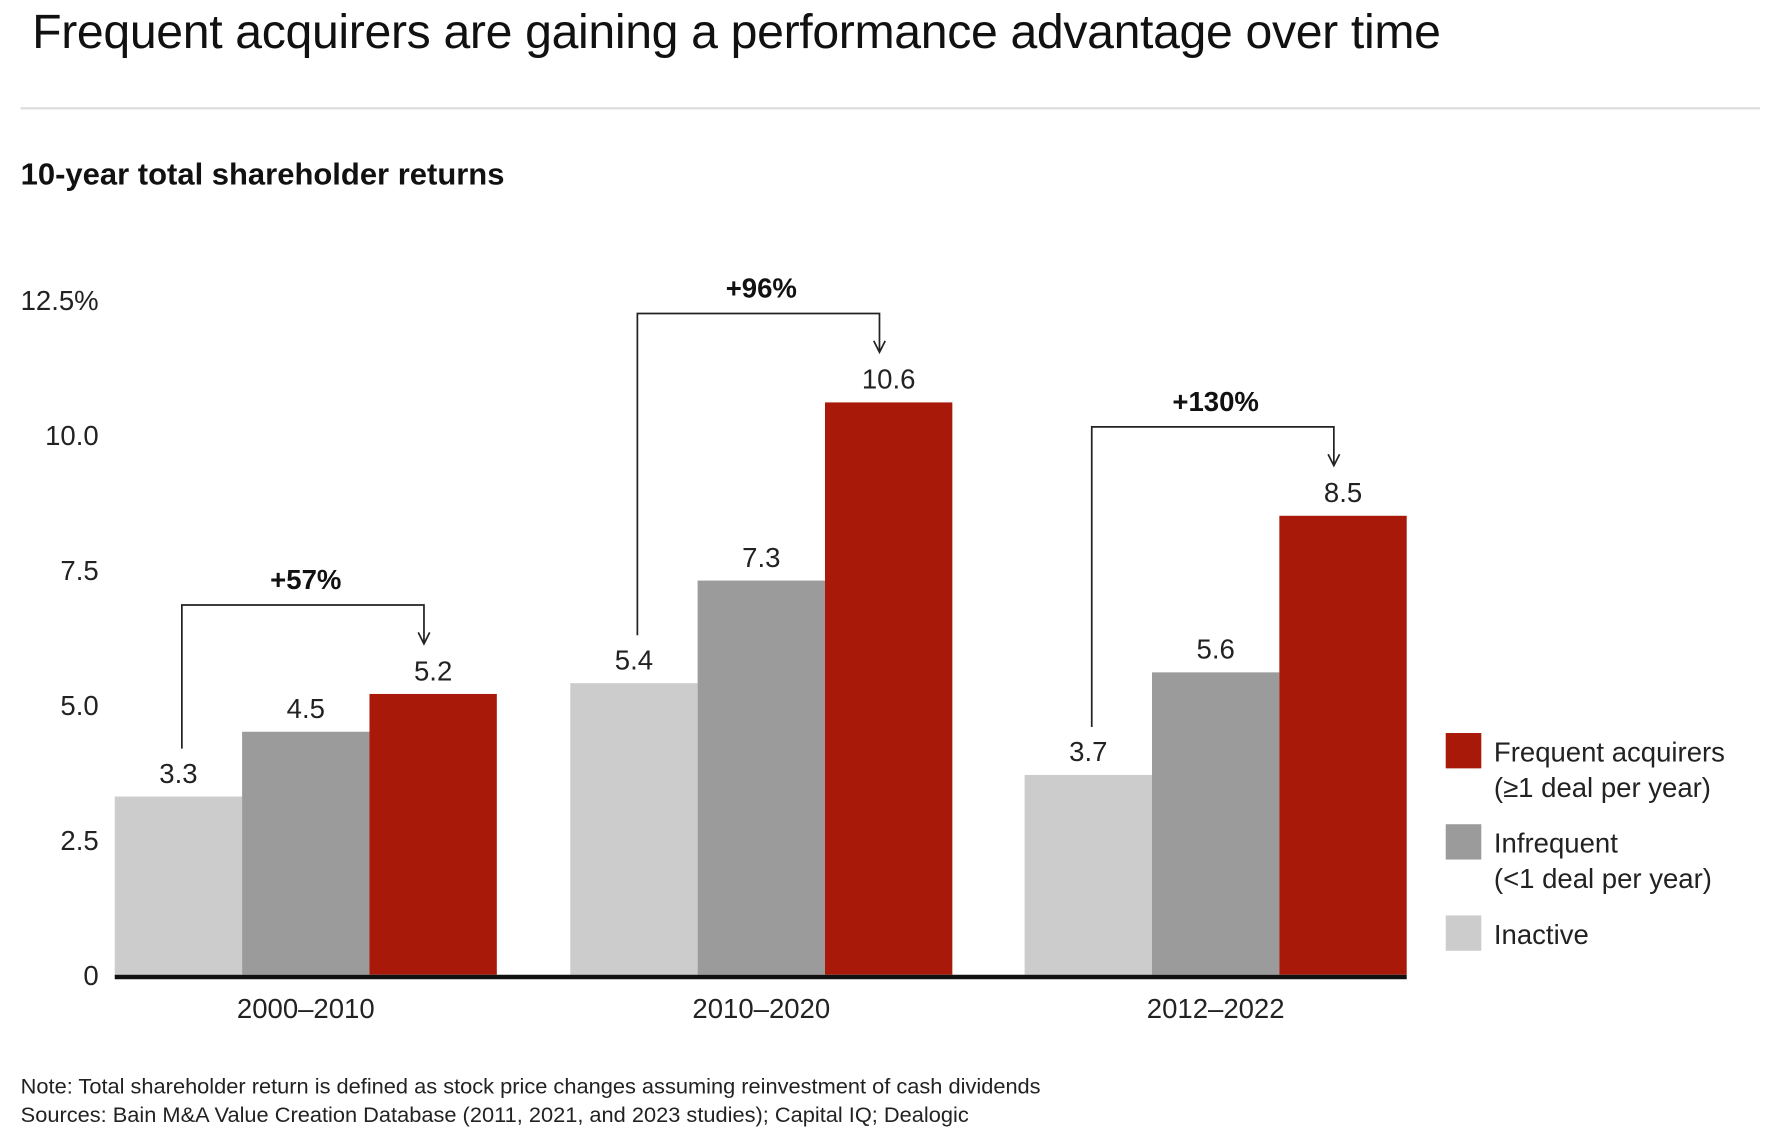  Describe the element at coordinates (79, 840) in the screenshot. I see `y-tick-label: 2.5` at that location.